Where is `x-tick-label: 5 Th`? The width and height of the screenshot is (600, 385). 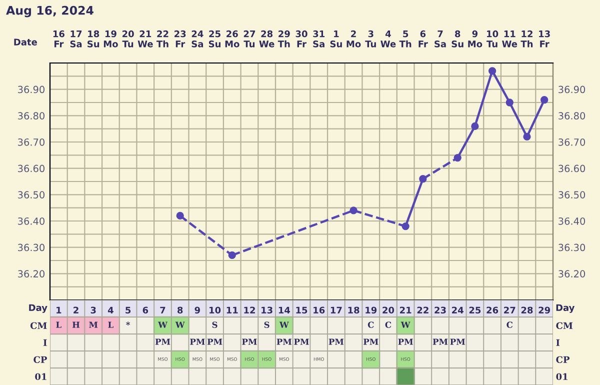
x-tick-label: 5 Th is located at coordinates (405, 39).